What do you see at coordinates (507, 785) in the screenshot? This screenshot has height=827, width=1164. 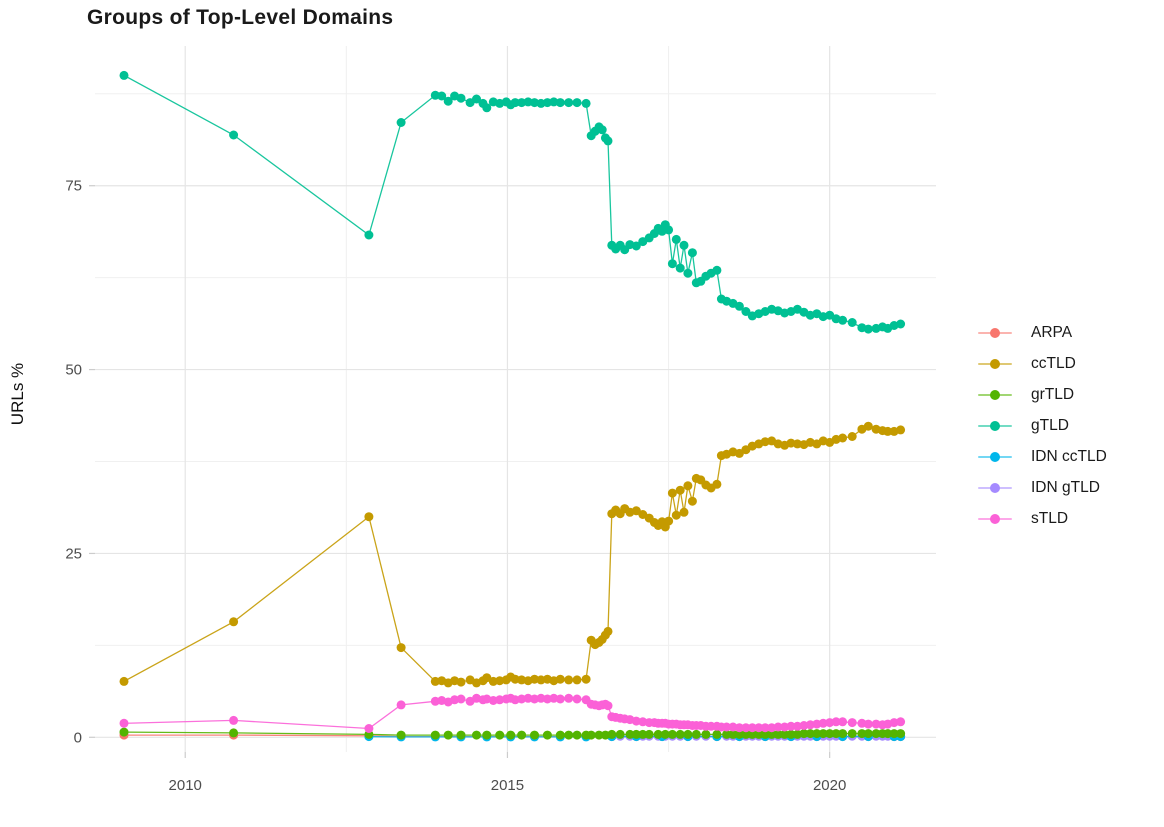 I see `x-tick-label: 2015` at bounding box center [507, 785].